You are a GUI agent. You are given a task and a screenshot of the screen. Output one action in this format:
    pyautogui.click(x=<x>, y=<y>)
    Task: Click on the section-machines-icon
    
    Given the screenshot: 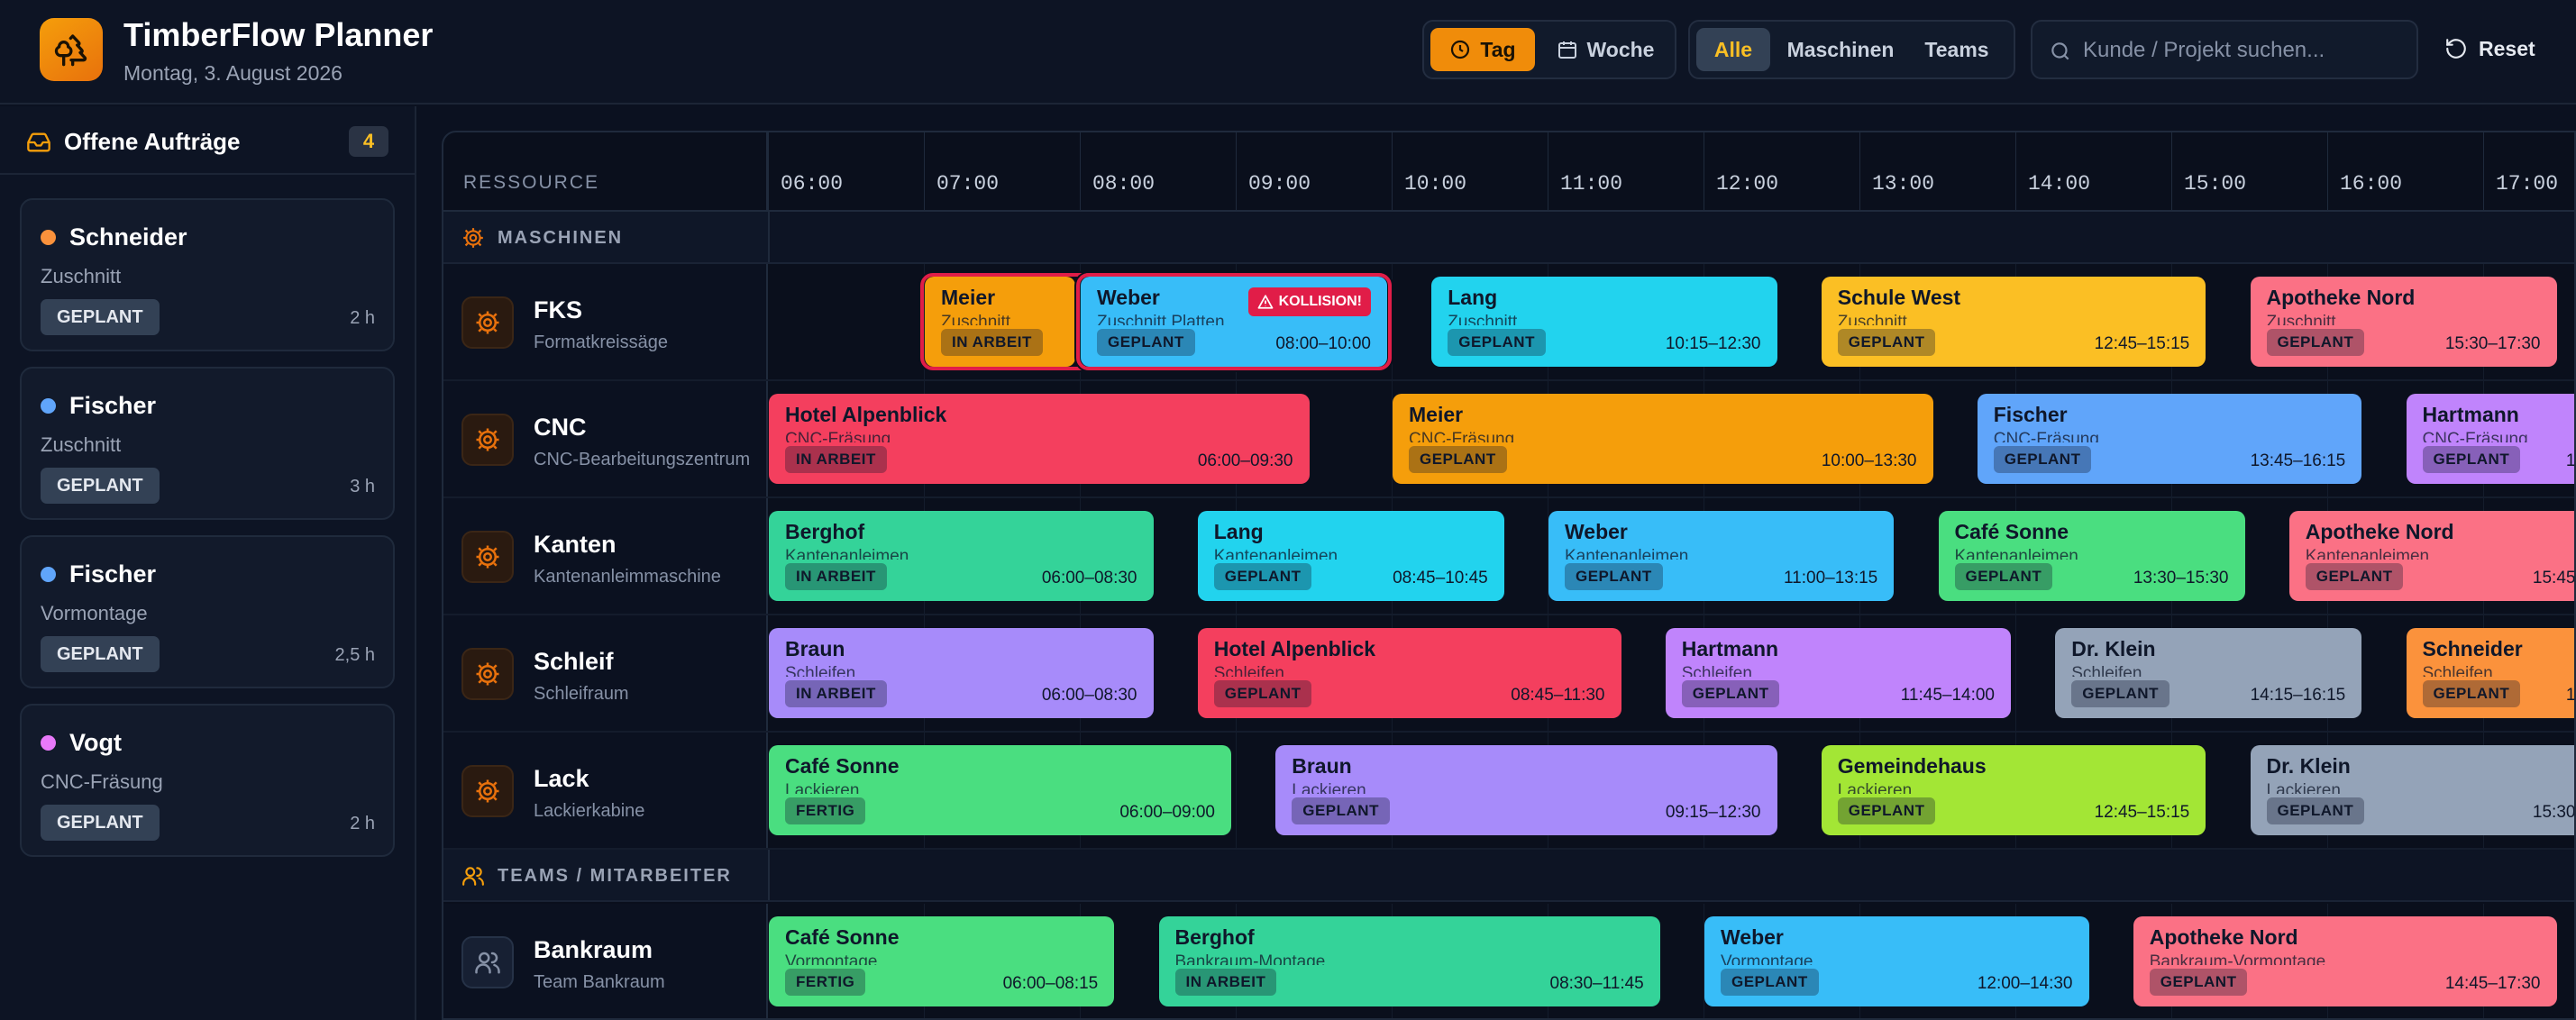 What is the action you would take?
    pyautogui.click(x=473, y=240)
    